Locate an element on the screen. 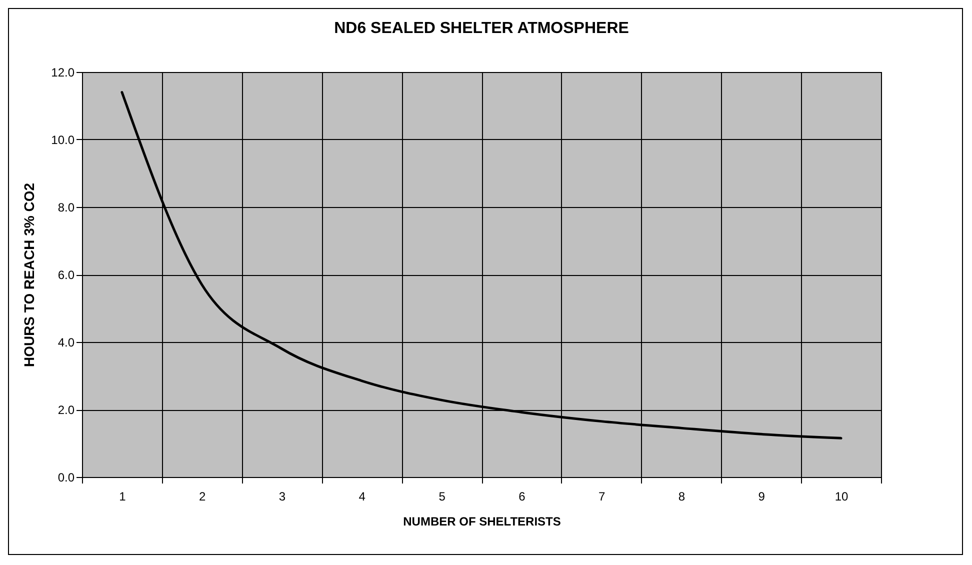  x-tick-label: 2 is located at coordinates (202, 497).